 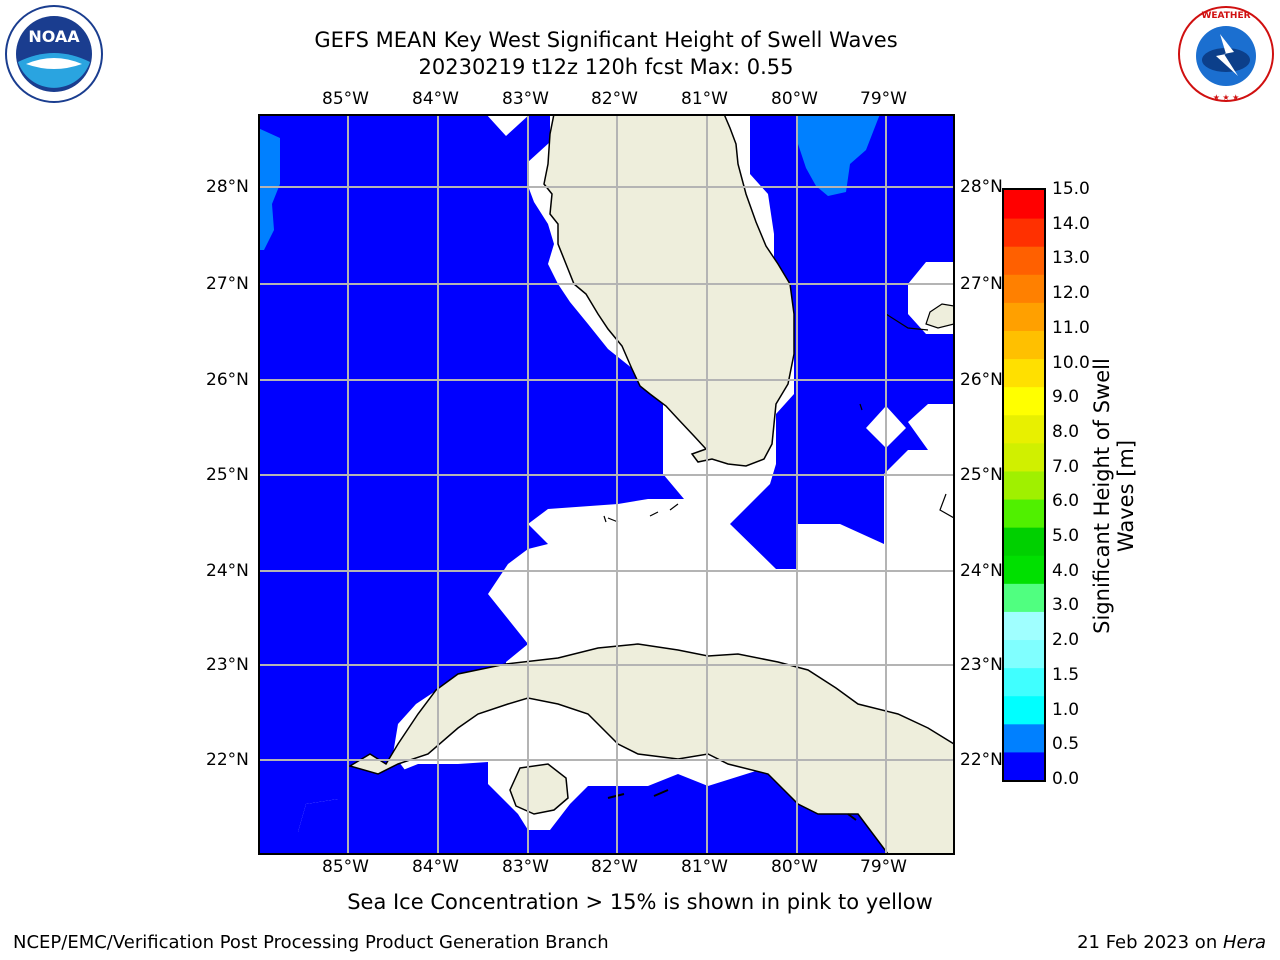 What do you see at coordinates (1066, 779) in the screenshot?
I see `colorbar-tick-label: 0.0` at bounding box center [1066, 779].